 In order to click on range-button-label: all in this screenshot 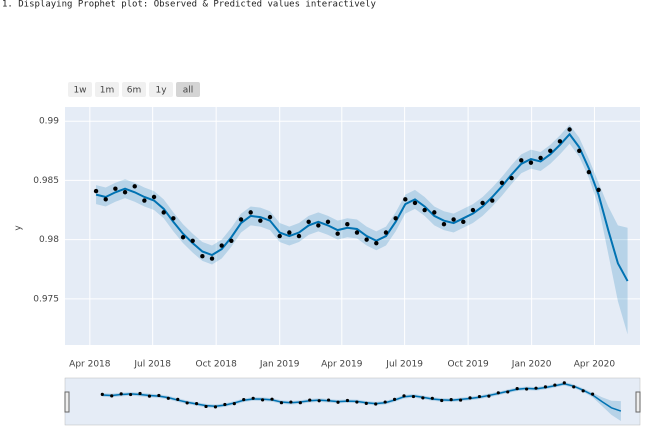, I will do `click(188, 91)`.